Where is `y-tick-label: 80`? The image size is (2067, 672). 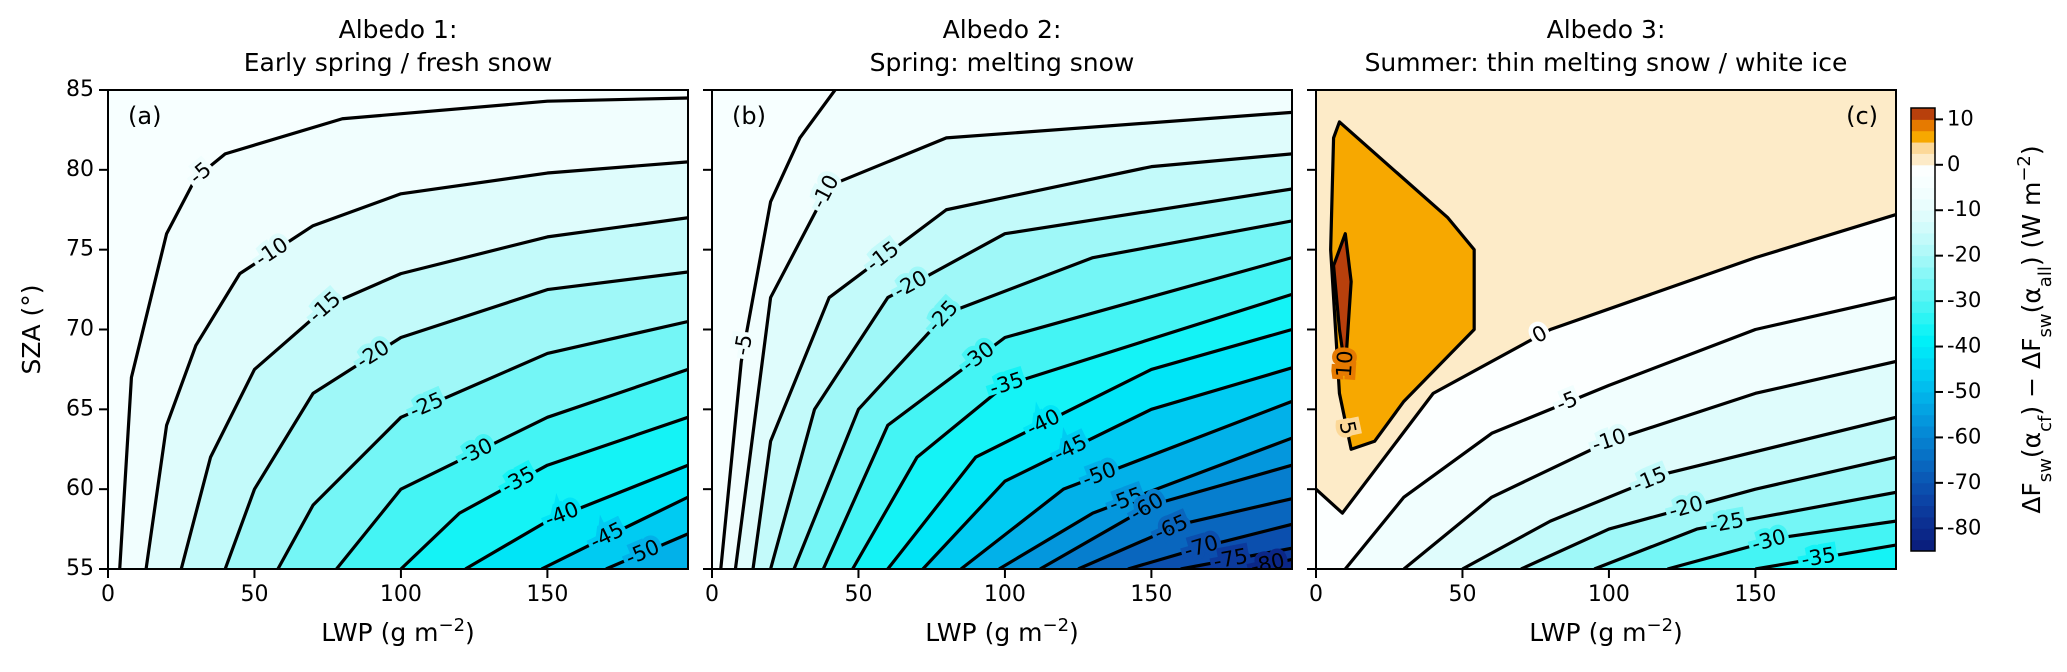 y-tick-label: 80 is located at coordinates (80, 169).